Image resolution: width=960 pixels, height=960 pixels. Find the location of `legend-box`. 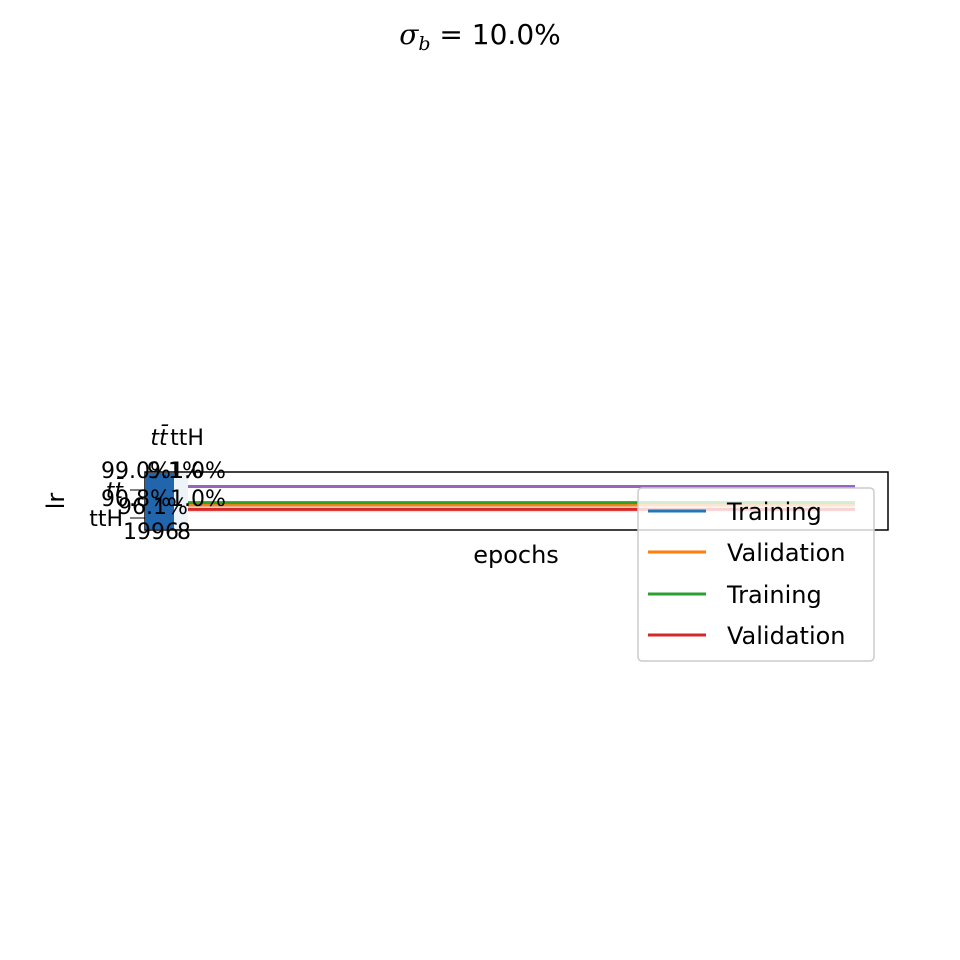

legend-box is located at coordinates (756, 574).